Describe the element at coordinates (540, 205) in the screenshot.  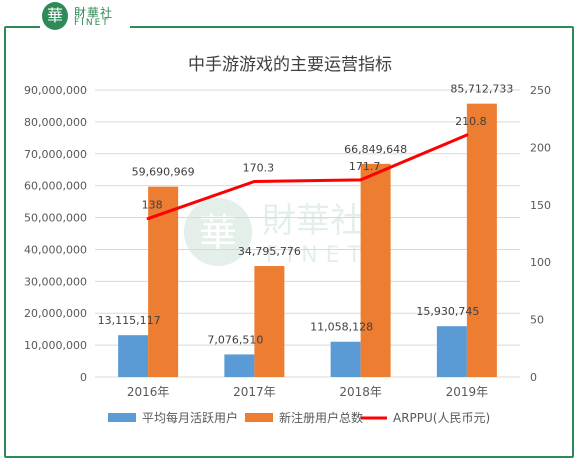
I see `y-right-tick-label: 150` at that location.